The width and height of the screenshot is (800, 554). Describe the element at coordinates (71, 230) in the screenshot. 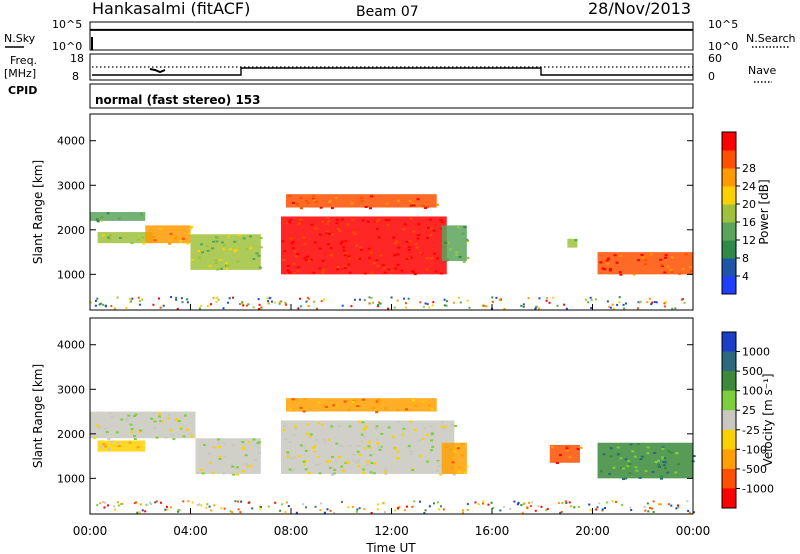

I see `power-ytick-label: 2000` at that location.